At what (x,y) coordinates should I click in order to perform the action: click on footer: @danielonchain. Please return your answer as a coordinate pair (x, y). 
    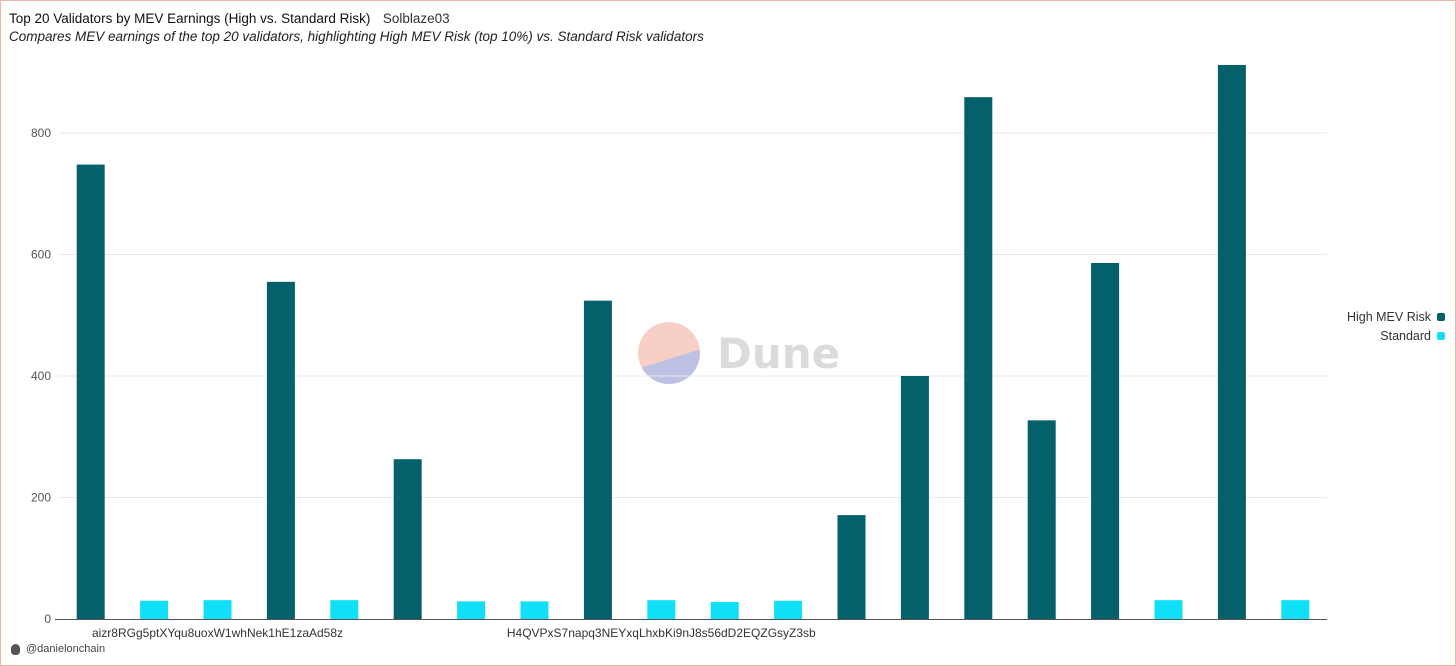
    Looking at the image, I should click on (58, 649).